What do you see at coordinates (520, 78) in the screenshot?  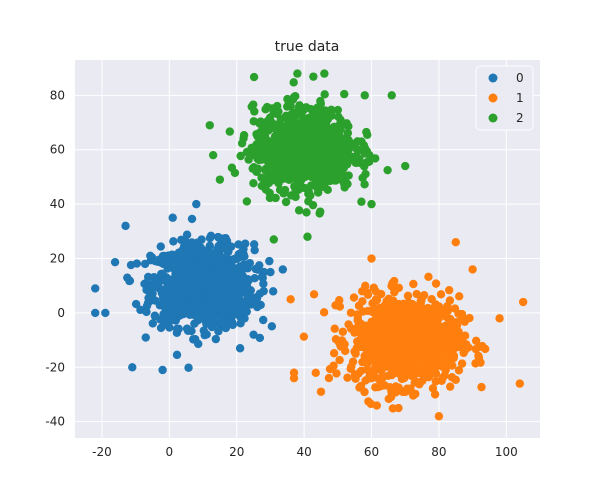 I see `legend-label: 0` at bounding box center [520, 78].